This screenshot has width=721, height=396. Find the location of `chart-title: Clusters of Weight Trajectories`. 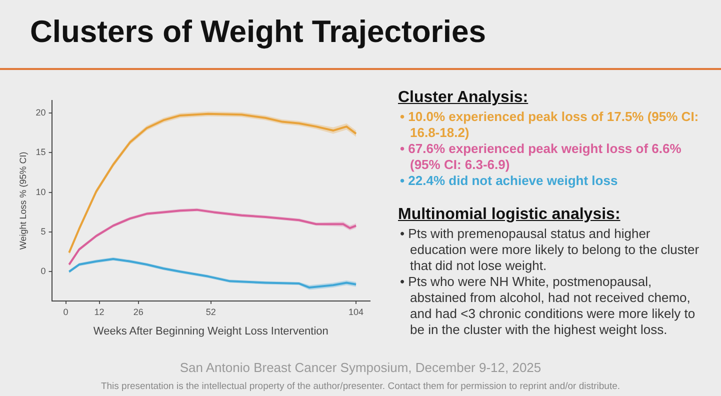

chart-title: Clusters of Weight Trajectories is located at coordinates (258, 32).